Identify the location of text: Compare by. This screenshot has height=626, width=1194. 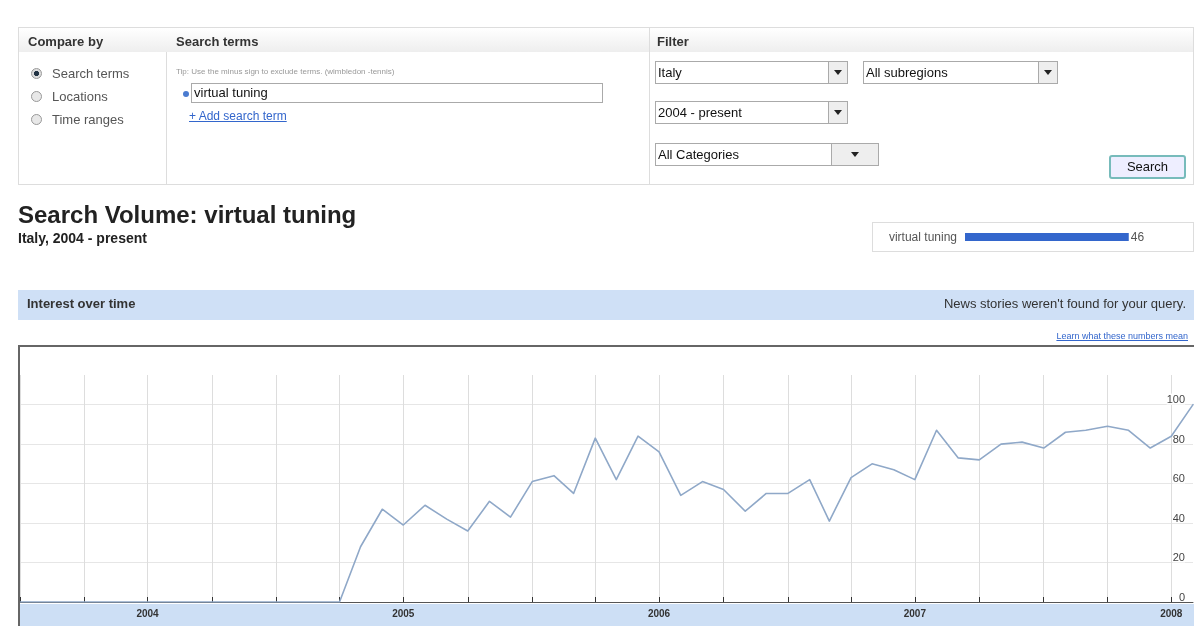
(66, 41).